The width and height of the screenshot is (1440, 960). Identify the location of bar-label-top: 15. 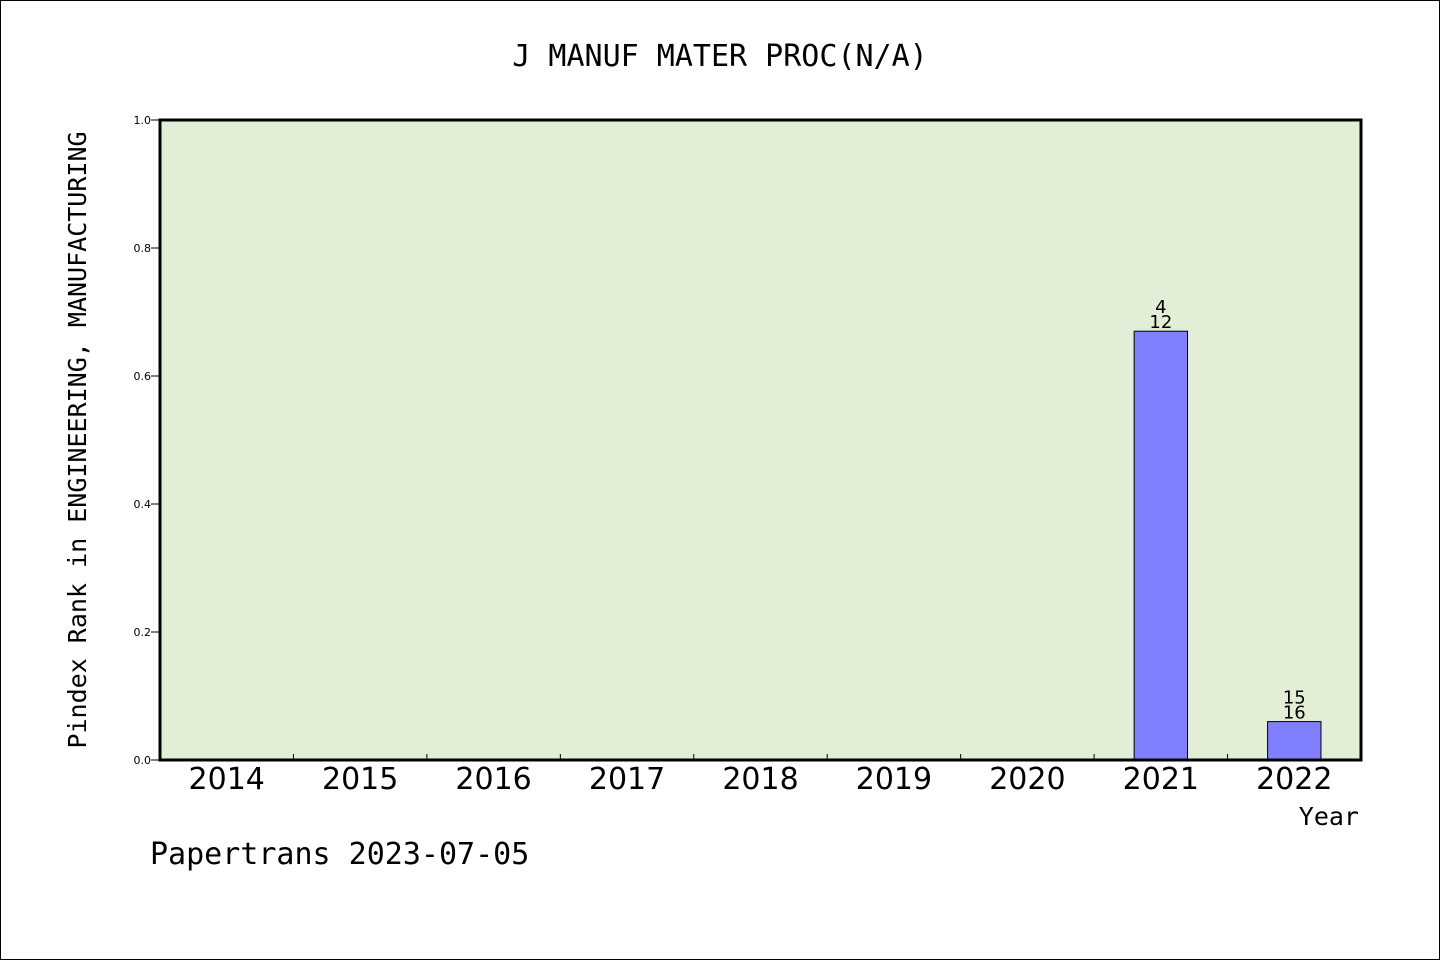
(1294, 698).